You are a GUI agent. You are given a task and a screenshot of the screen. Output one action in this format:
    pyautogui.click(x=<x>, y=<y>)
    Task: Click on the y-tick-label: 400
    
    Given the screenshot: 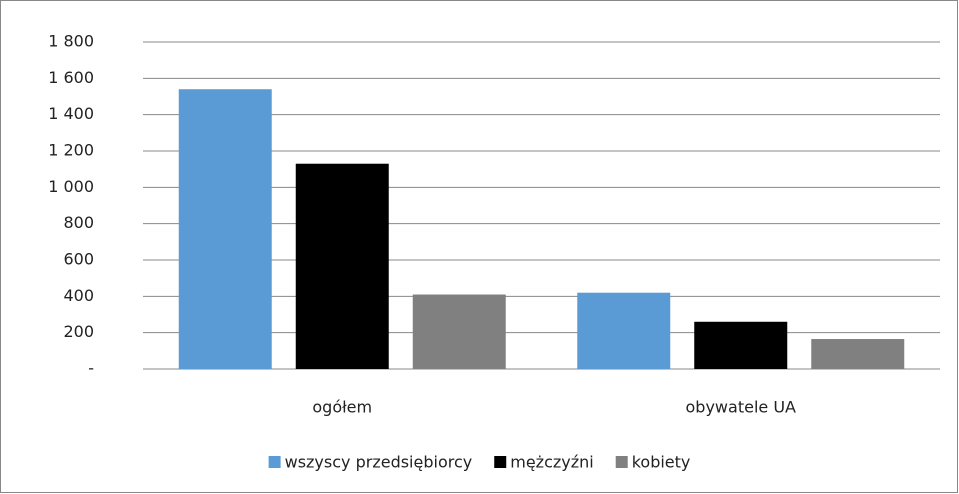 What is the action you would take?
    pyautogui.click(x=78, y=295)
    